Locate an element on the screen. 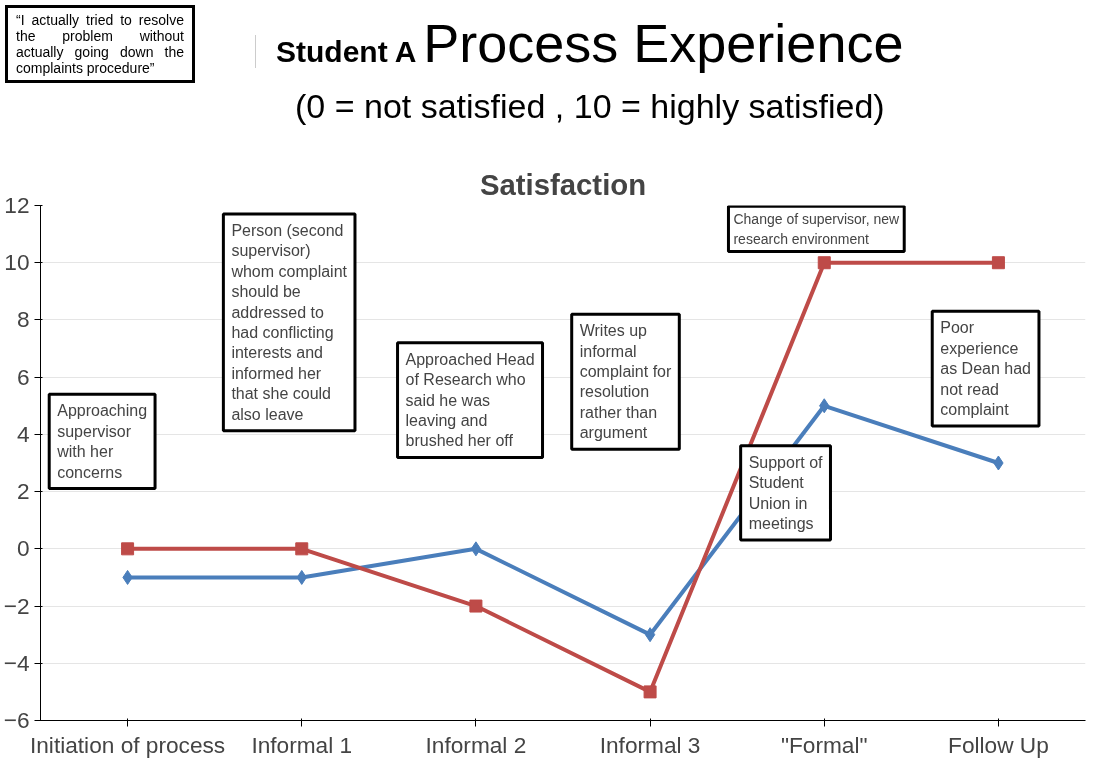 This screenshot has width=1099, height=767. annotation: Support of Student Union in meetings is located at coordinates (786, 493).